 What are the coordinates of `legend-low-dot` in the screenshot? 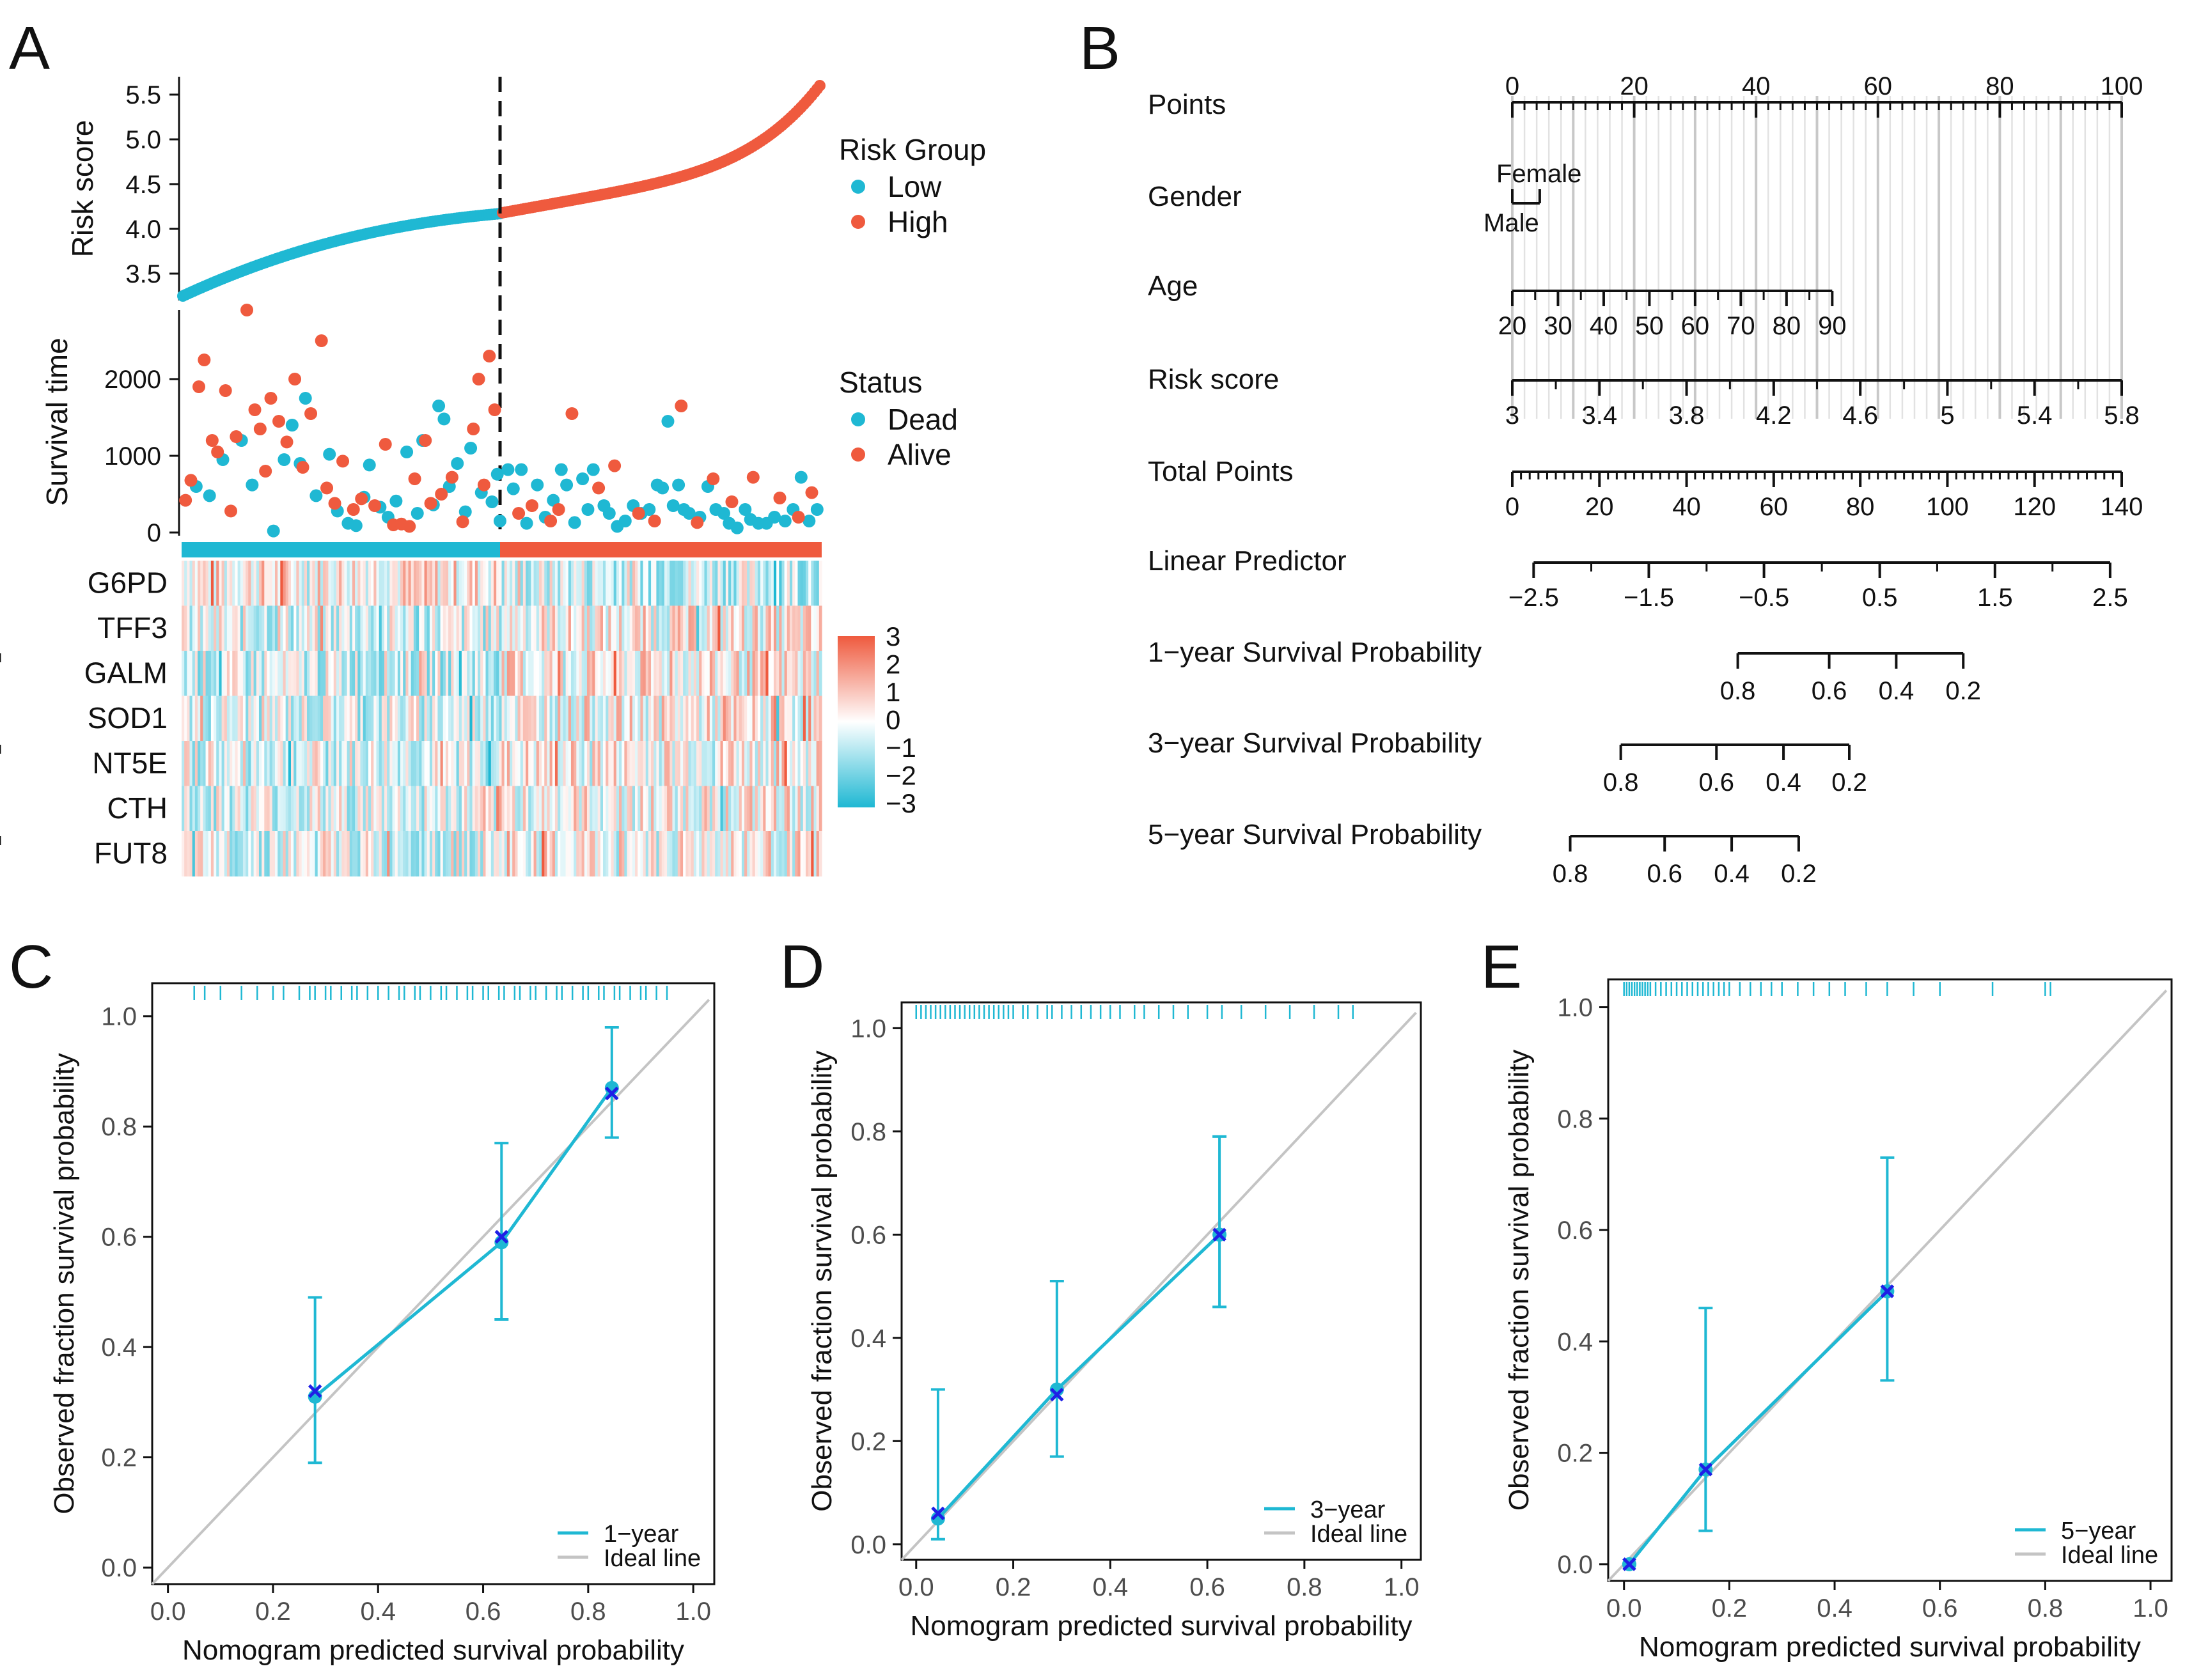 It's located at (858, 187).